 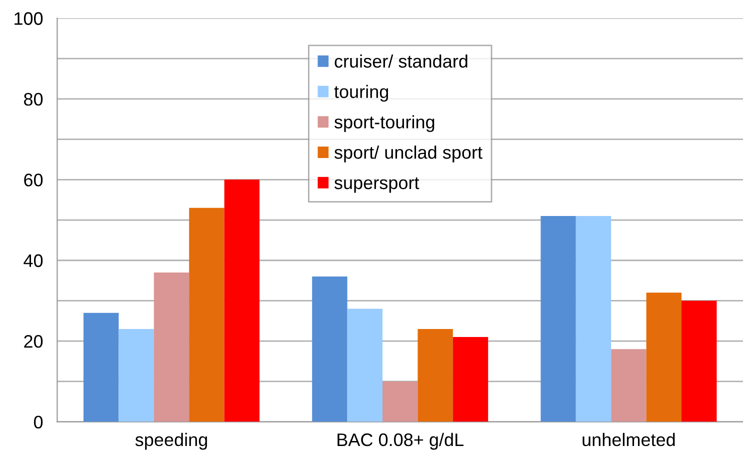 I want to click on y-tick-label: 100, so click(x=28, y=18).